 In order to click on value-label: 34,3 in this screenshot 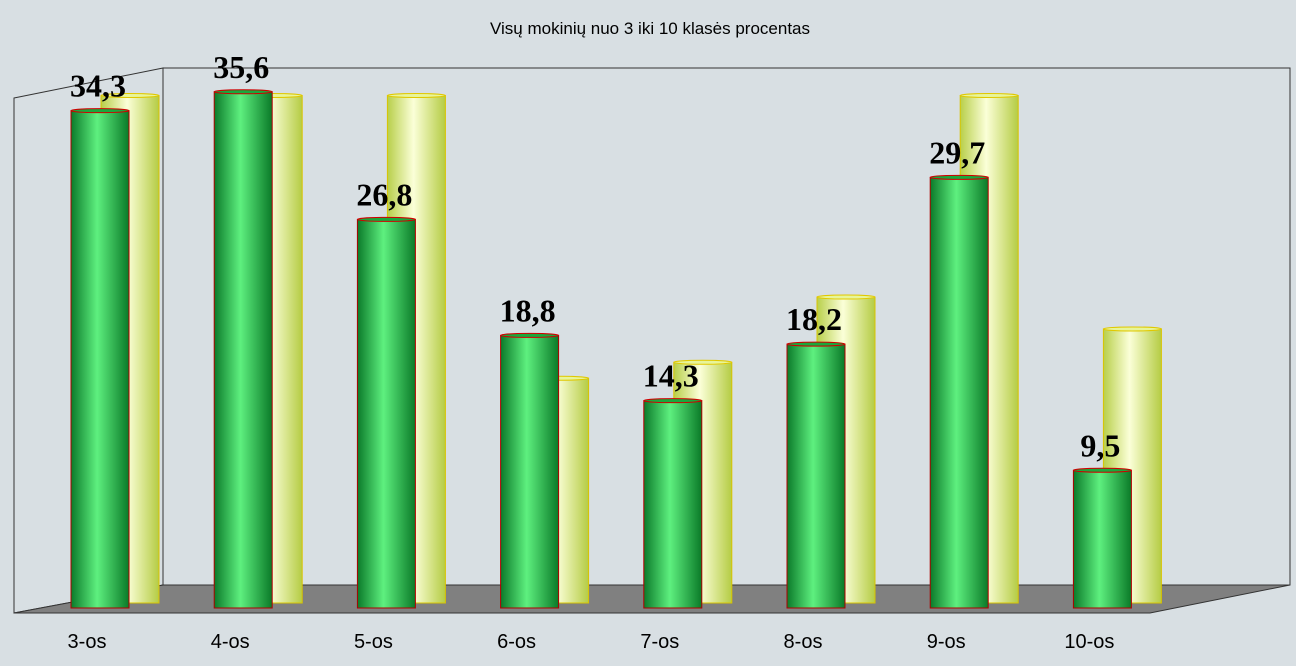, I will do `click(98, 86)`.